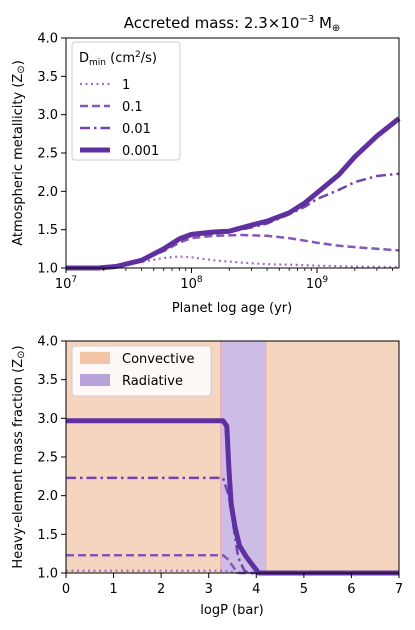 This screenshot has height=630, width=415. What do you see at coordinates (47, 535) in the screenshot?
I see `bottom-y-tick-label-1: 1.5` at bounding box center [47, 535].